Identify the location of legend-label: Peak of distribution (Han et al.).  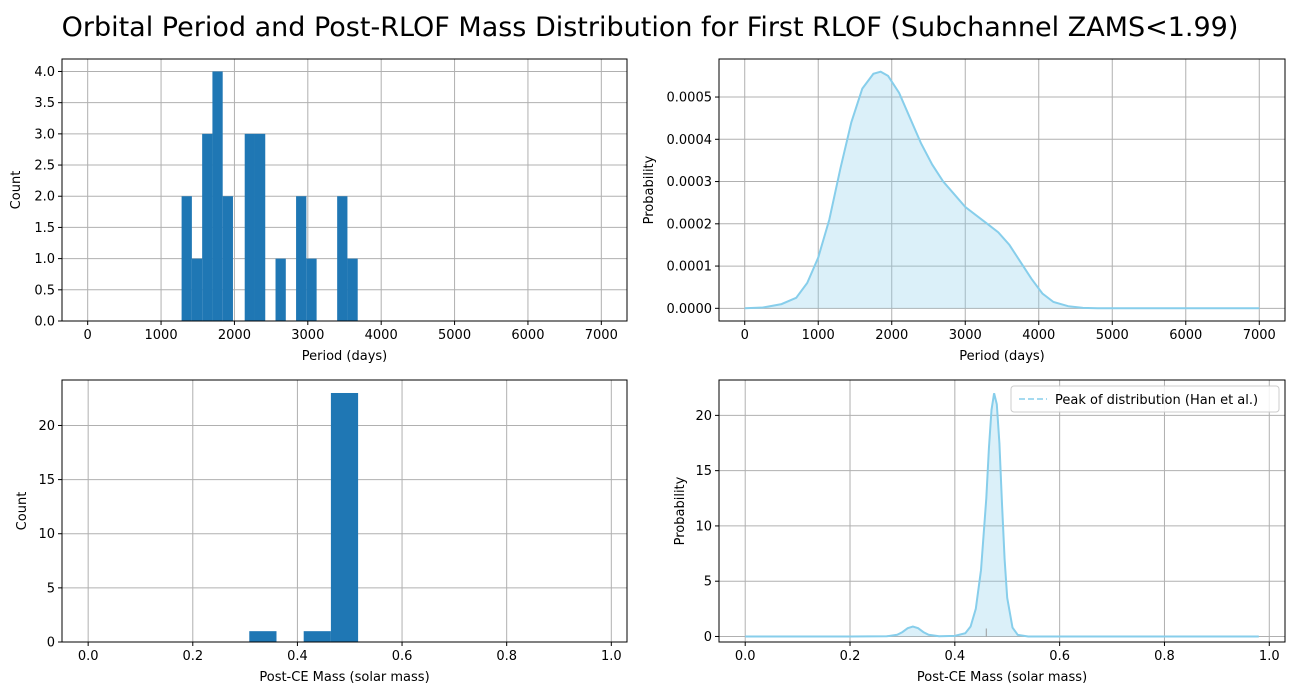
(1156, 400).